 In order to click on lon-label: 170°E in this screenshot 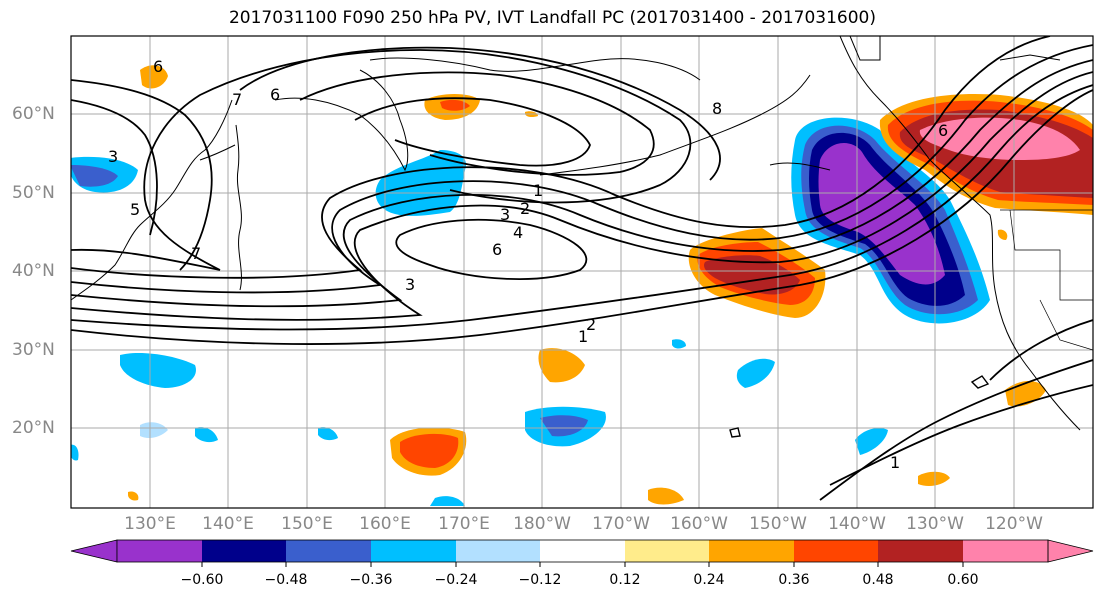, I will do `click(464, 524)`.